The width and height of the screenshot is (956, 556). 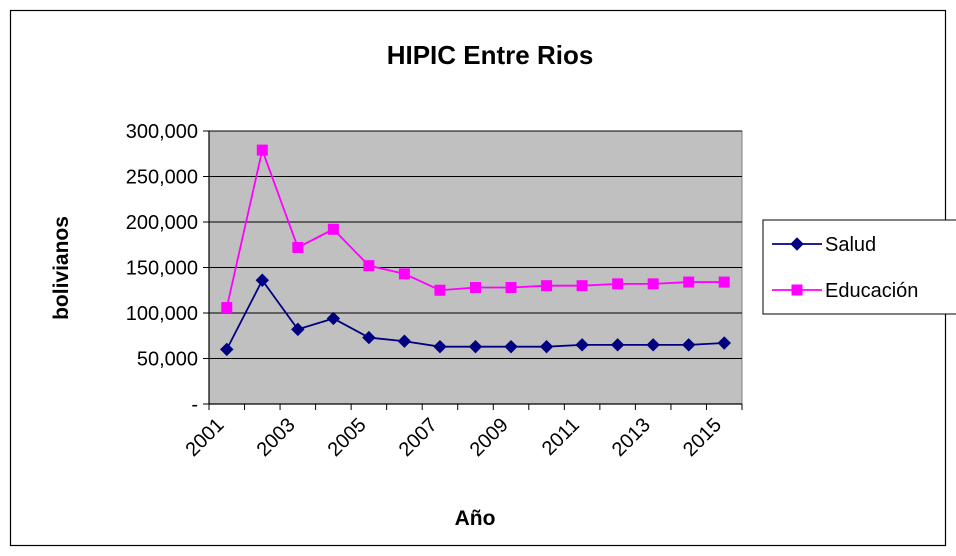 What do you see at coordinates (475, 518) in the screenshot?
I see `x-axis-title: Año` at bounding box center [475, 518].